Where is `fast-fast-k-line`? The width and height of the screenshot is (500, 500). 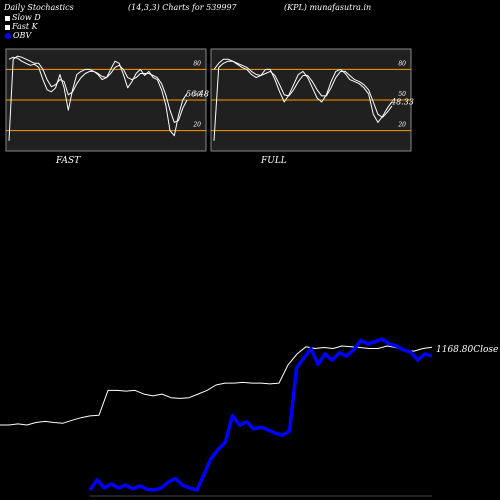
fast-fast-k-line is located at coordinates (98, 96).